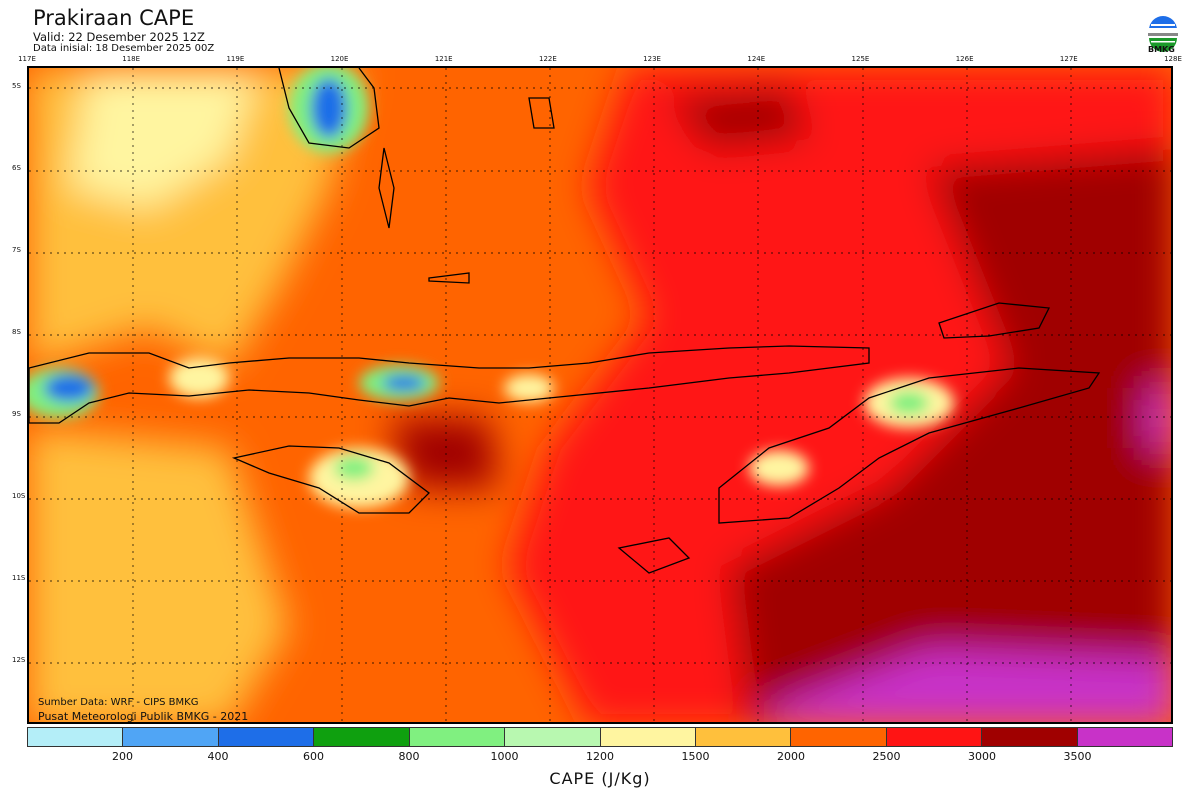  What do you see at coordinates (218, 756) in the screenshot?
I see `colorbar-tick: 400` at bounding box center [218, 756].